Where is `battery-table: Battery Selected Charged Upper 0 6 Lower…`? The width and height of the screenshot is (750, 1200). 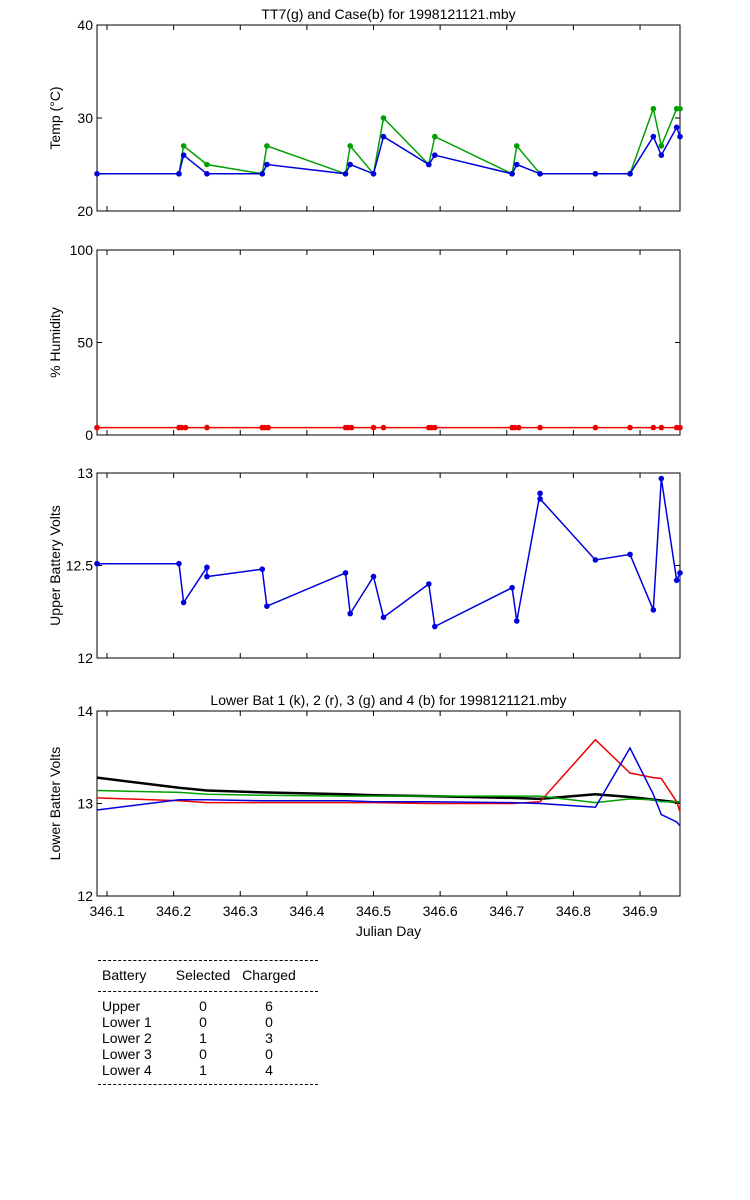
battery-table: Battery Selected Charged Upper 0 6 Lower… is located at coordinates (208, 1022).